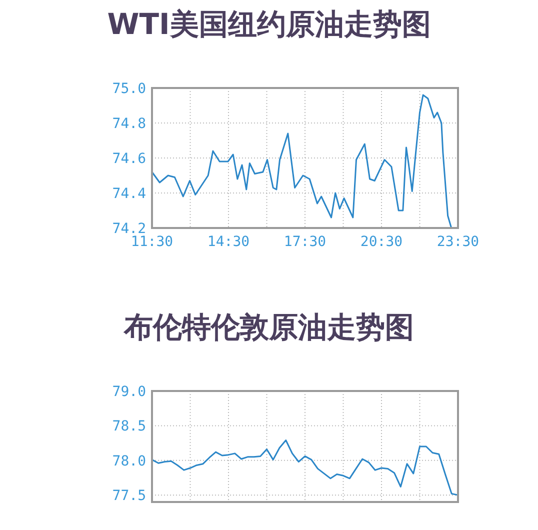 The image size is (538, 530). What do you see at coordinates (305, 242) in the screenshot?
I see `x-tick-label: 17:30` at bounding box center [305, 242].